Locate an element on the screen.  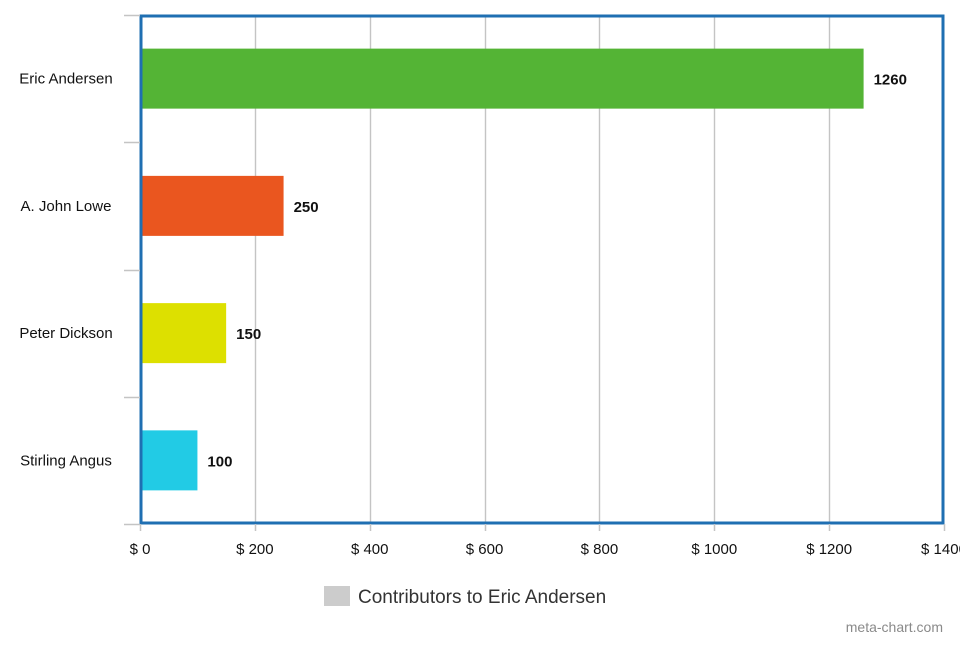
x-tick-label-0: $ 0 is located at coordinates (140, 549).